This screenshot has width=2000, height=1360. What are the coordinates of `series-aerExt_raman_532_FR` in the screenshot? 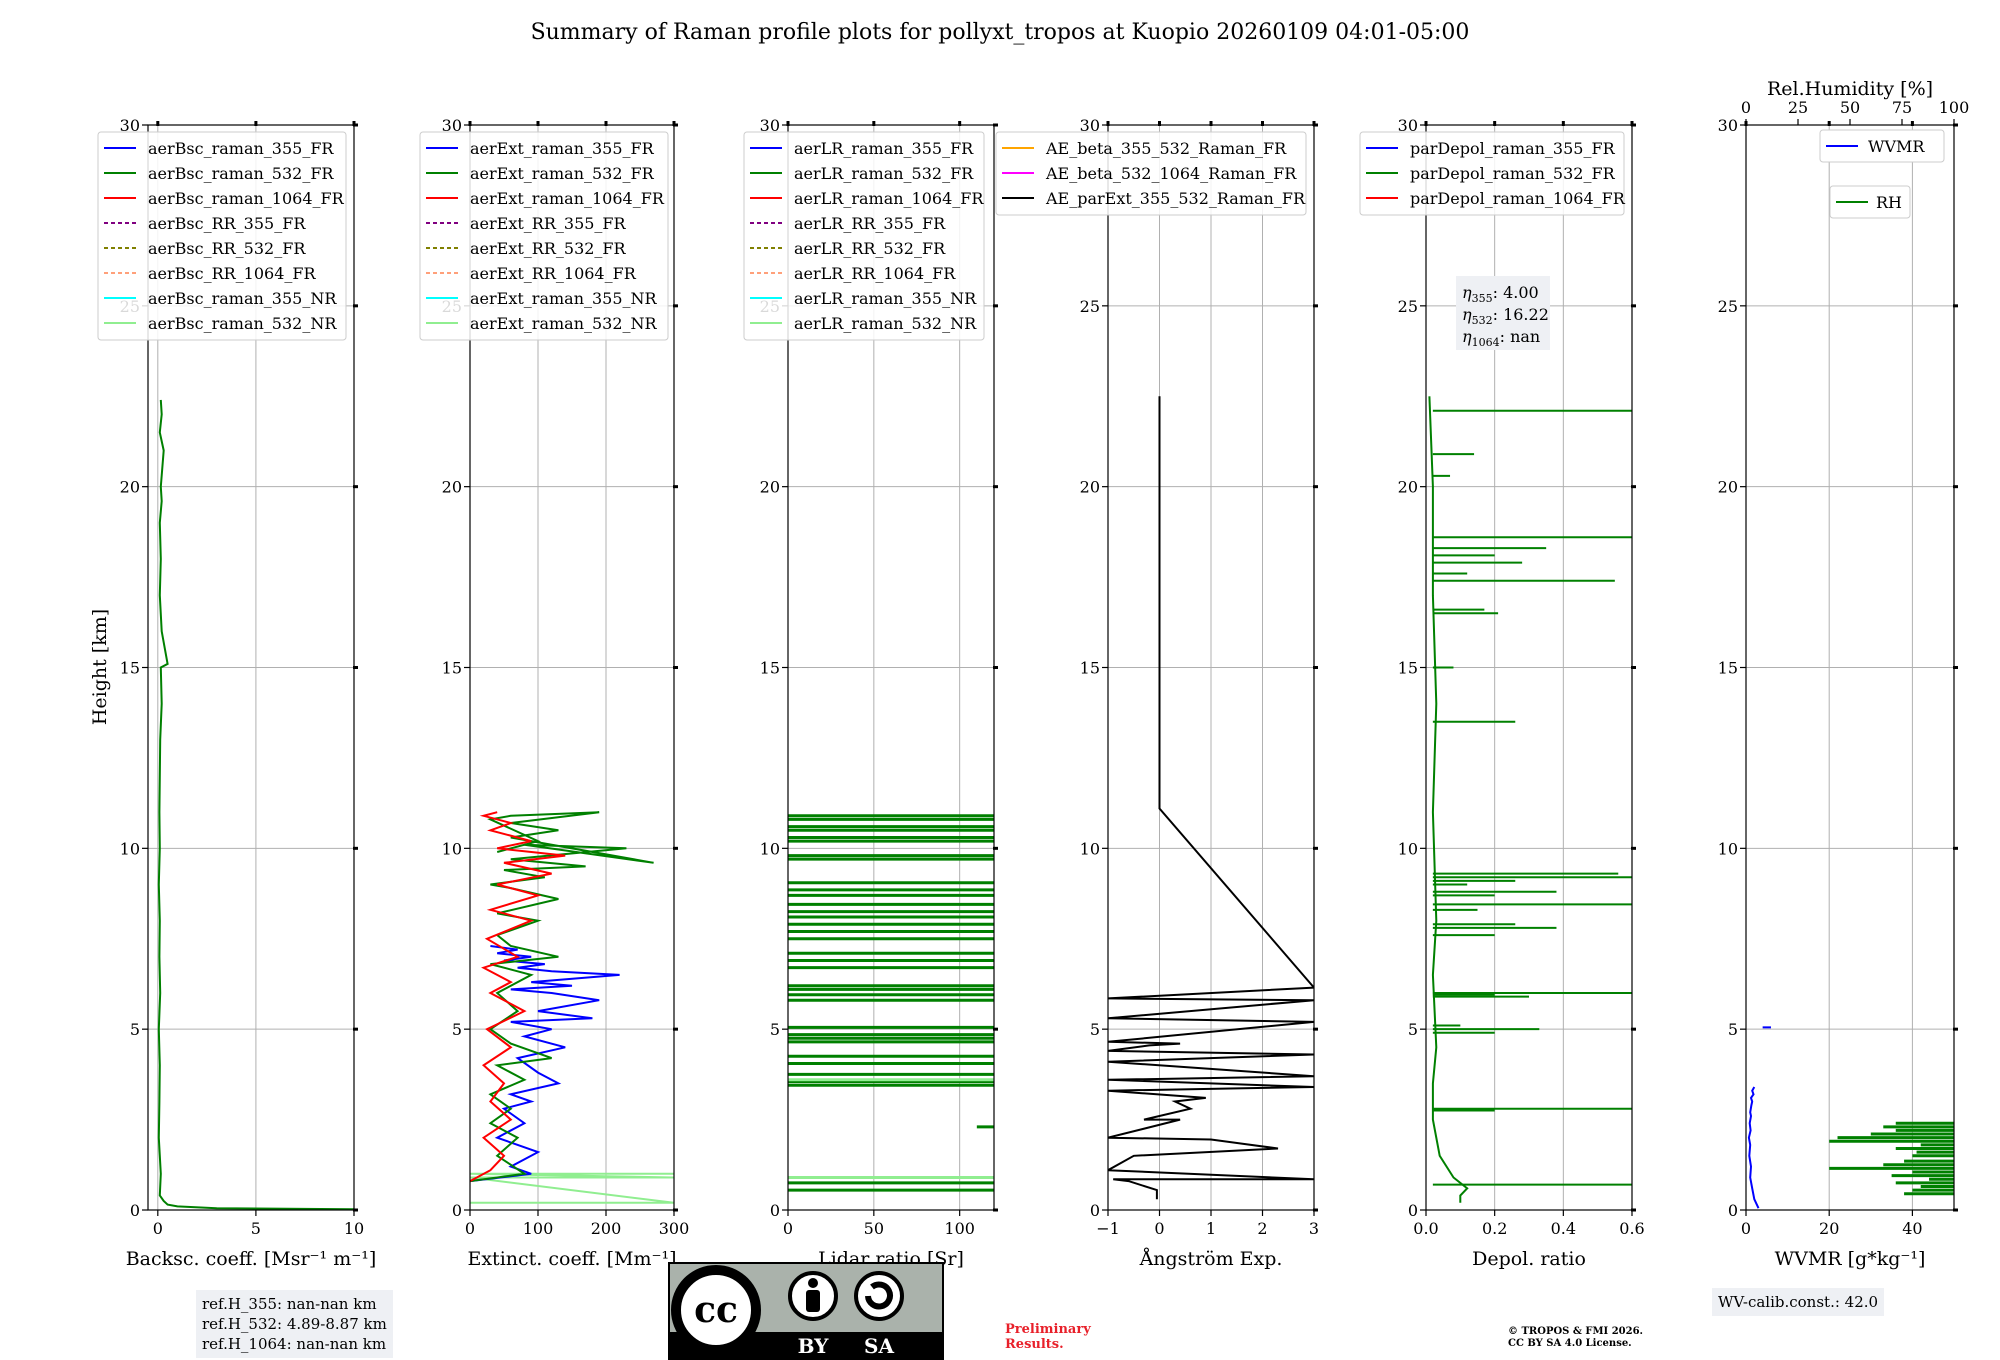 It's located at (562, 997).